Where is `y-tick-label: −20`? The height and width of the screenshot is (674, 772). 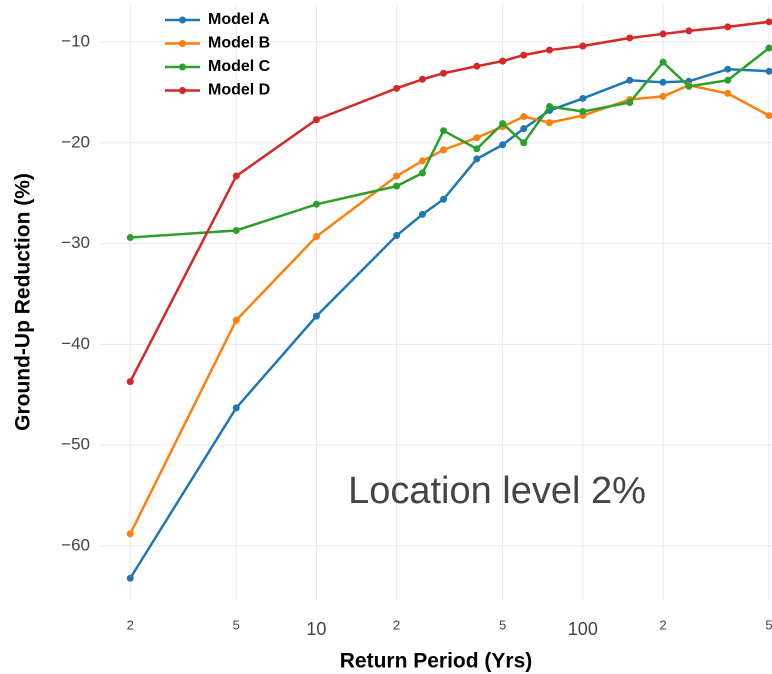 y-tick-label: −20 is located at coordinates (75, 141).